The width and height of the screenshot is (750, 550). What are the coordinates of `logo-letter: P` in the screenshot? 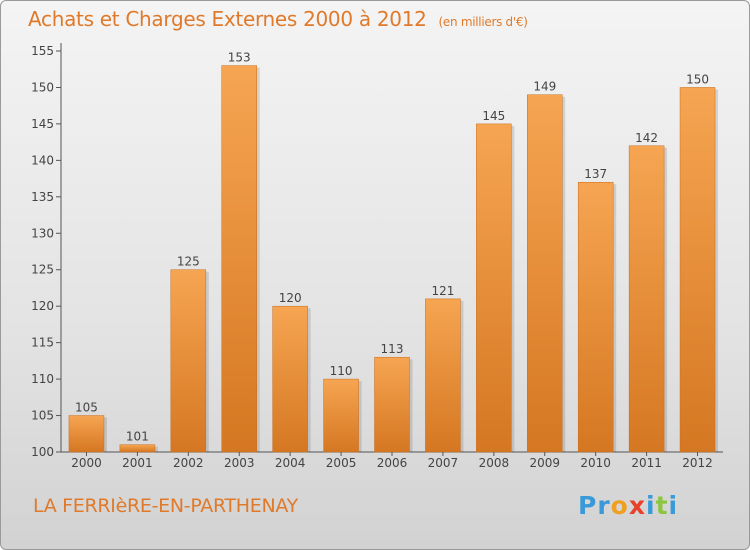 It's located at (588, 505).